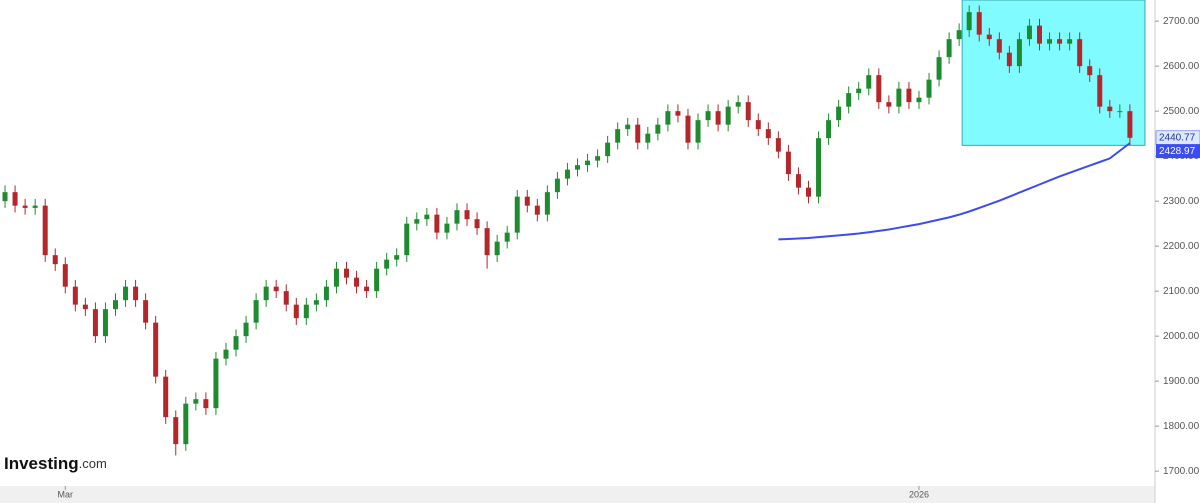 The image size is (1200, 503). I want to click on ma-price-box, so click(1178, 151).